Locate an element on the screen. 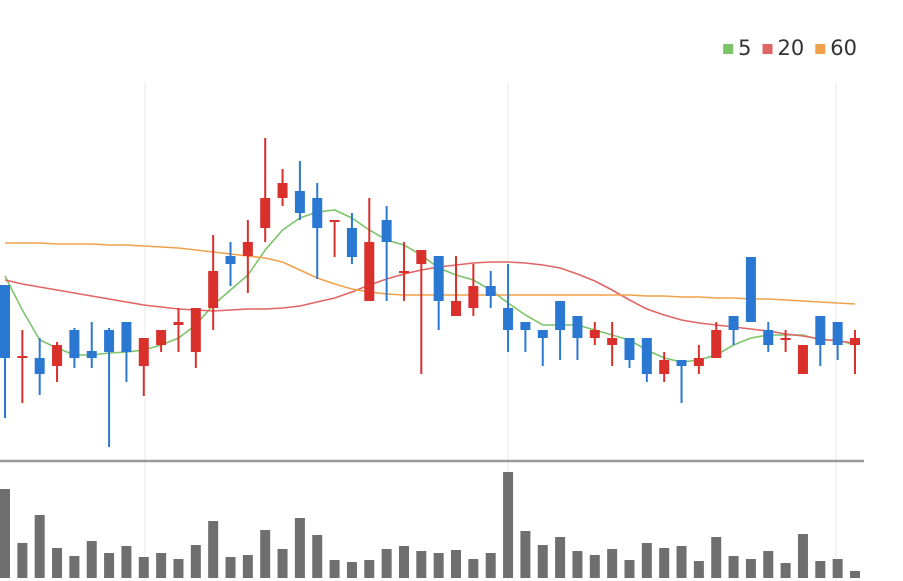 This screenshot has width=903, height=581. legend-label: 60 is located at coordinates (843, 48).